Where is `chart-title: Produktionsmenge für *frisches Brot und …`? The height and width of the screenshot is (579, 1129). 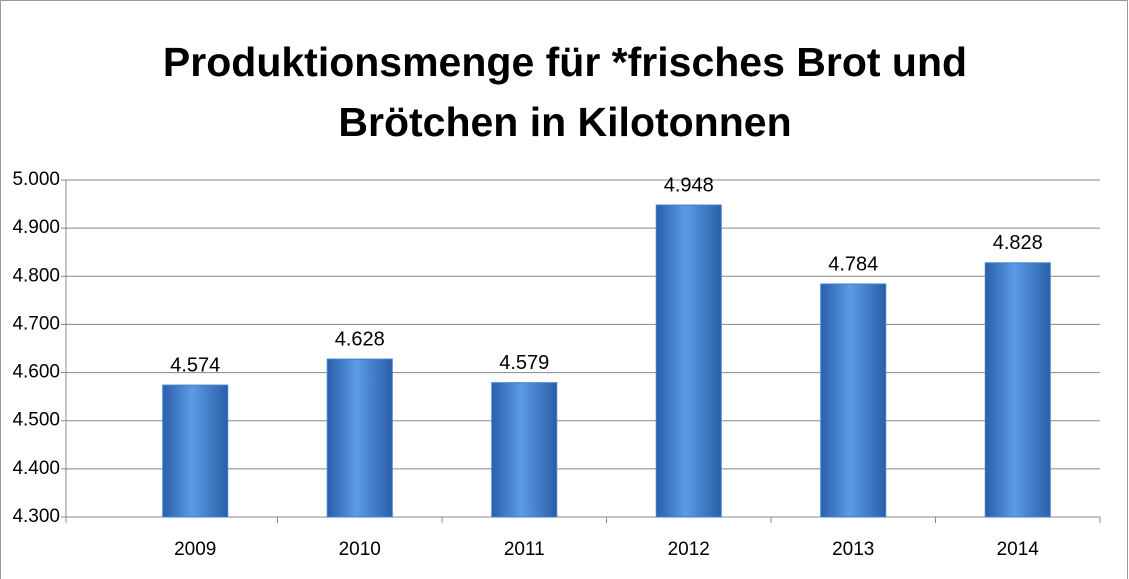
chart-title: Produktionsmenge für *frisches Brot und … is located at coordinates (565, 92).